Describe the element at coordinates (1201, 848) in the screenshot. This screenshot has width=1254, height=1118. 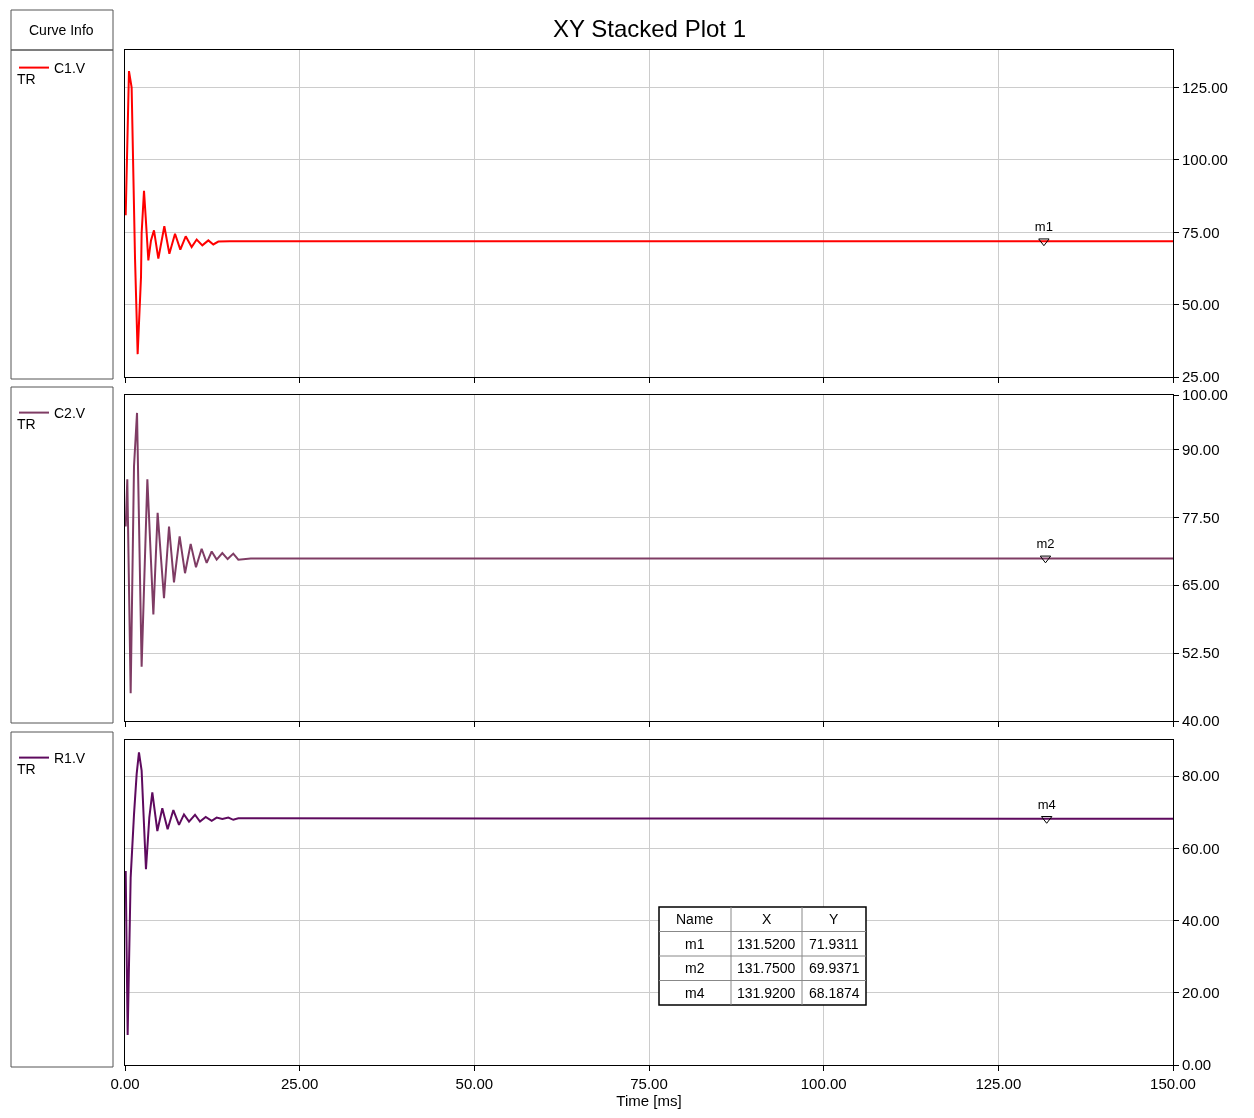
I see `y-tick-label: 60.00` at that location.